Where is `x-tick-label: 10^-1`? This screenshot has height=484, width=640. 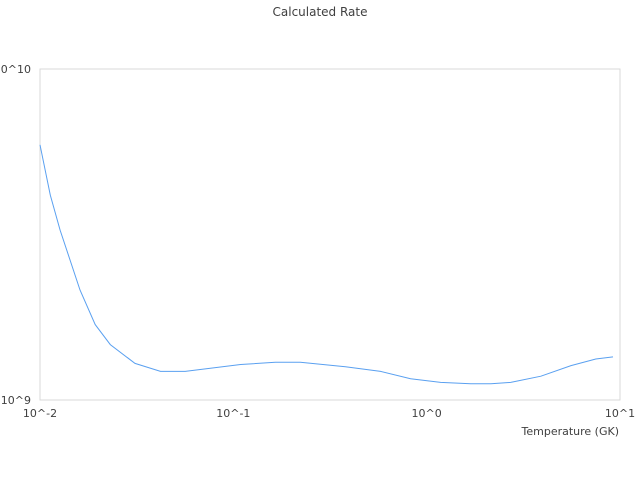
x-tick-label: 10^-1 is located at coordinates (233, 413).